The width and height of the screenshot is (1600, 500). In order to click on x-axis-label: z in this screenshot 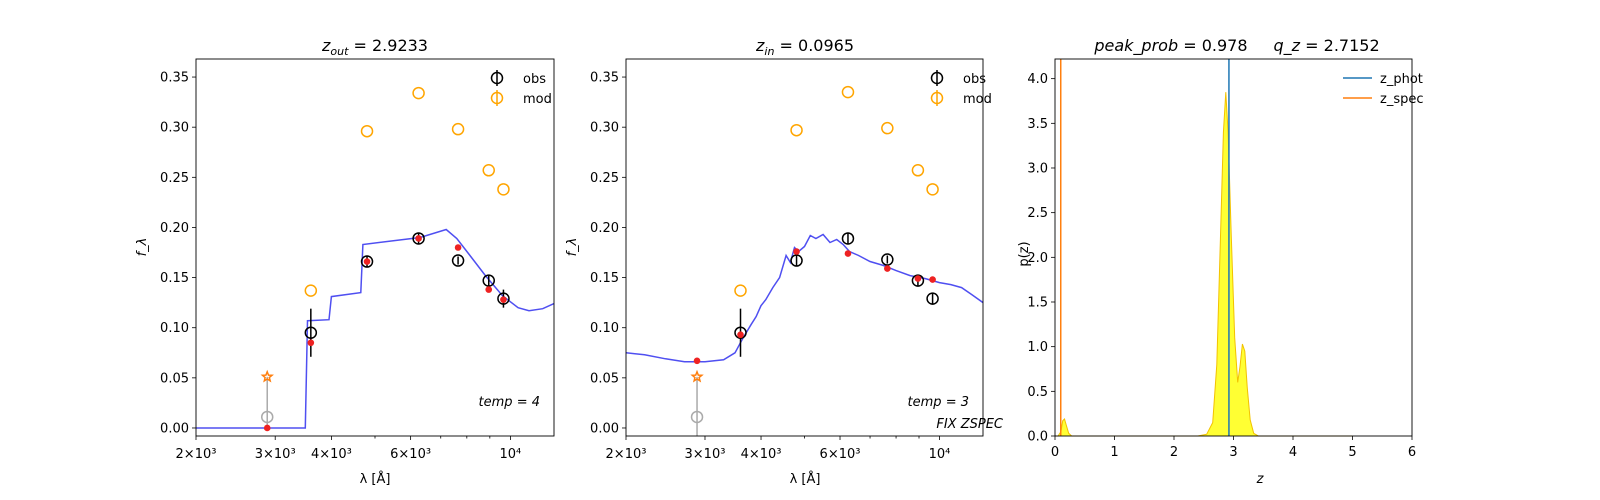, I will do `click(1260, 479)`.